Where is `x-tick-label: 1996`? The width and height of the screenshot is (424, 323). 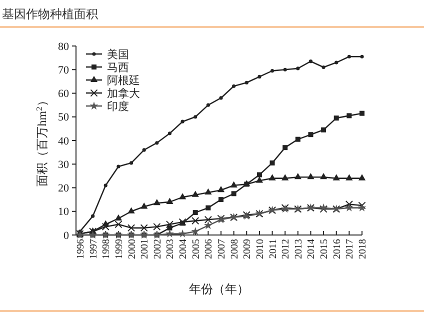
x-tick-label: 1996 is located at coordinates (81, 249).